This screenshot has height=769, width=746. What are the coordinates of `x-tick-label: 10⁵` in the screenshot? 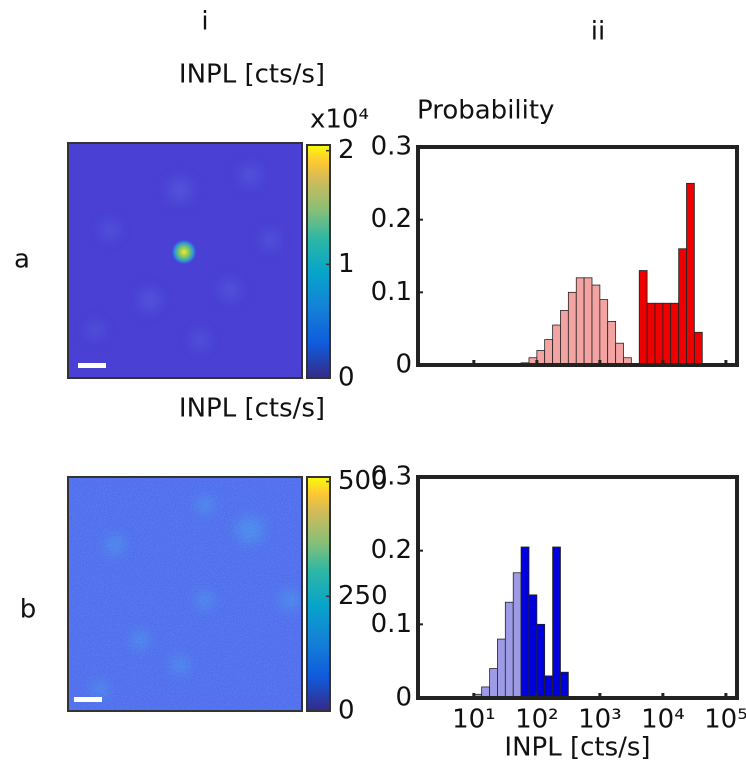 It's located at (725, 720).